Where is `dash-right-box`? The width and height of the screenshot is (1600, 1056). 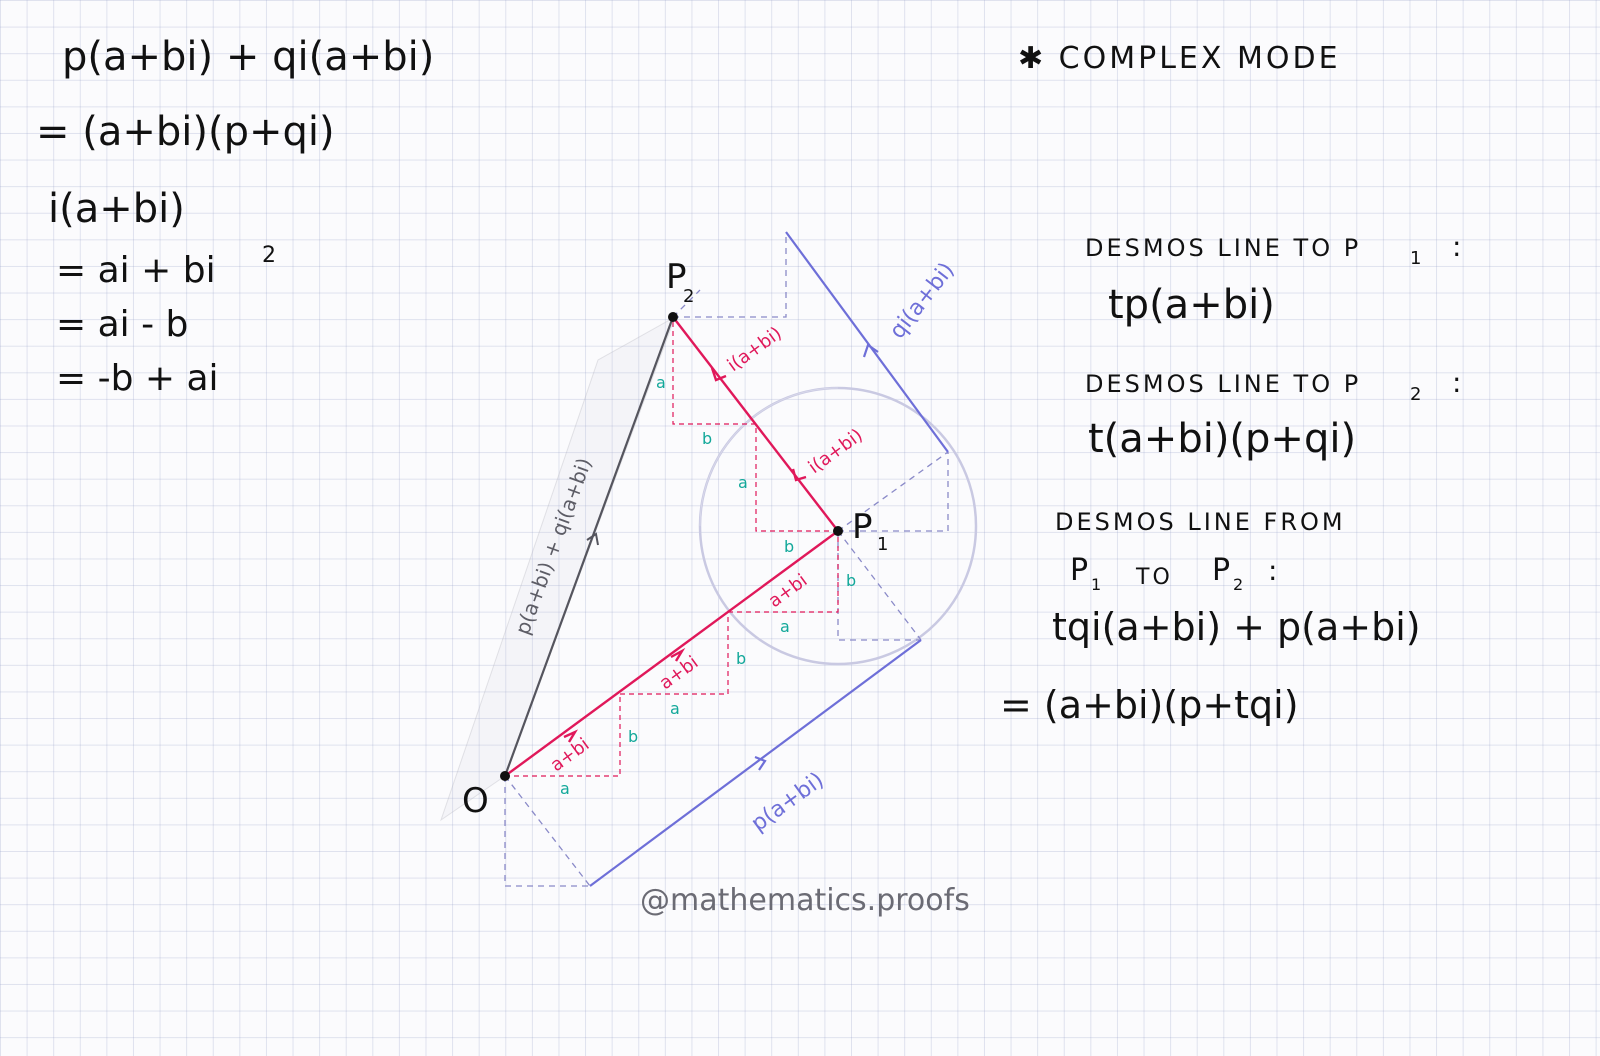
dash-right-box is located at coordinates (893, 492).